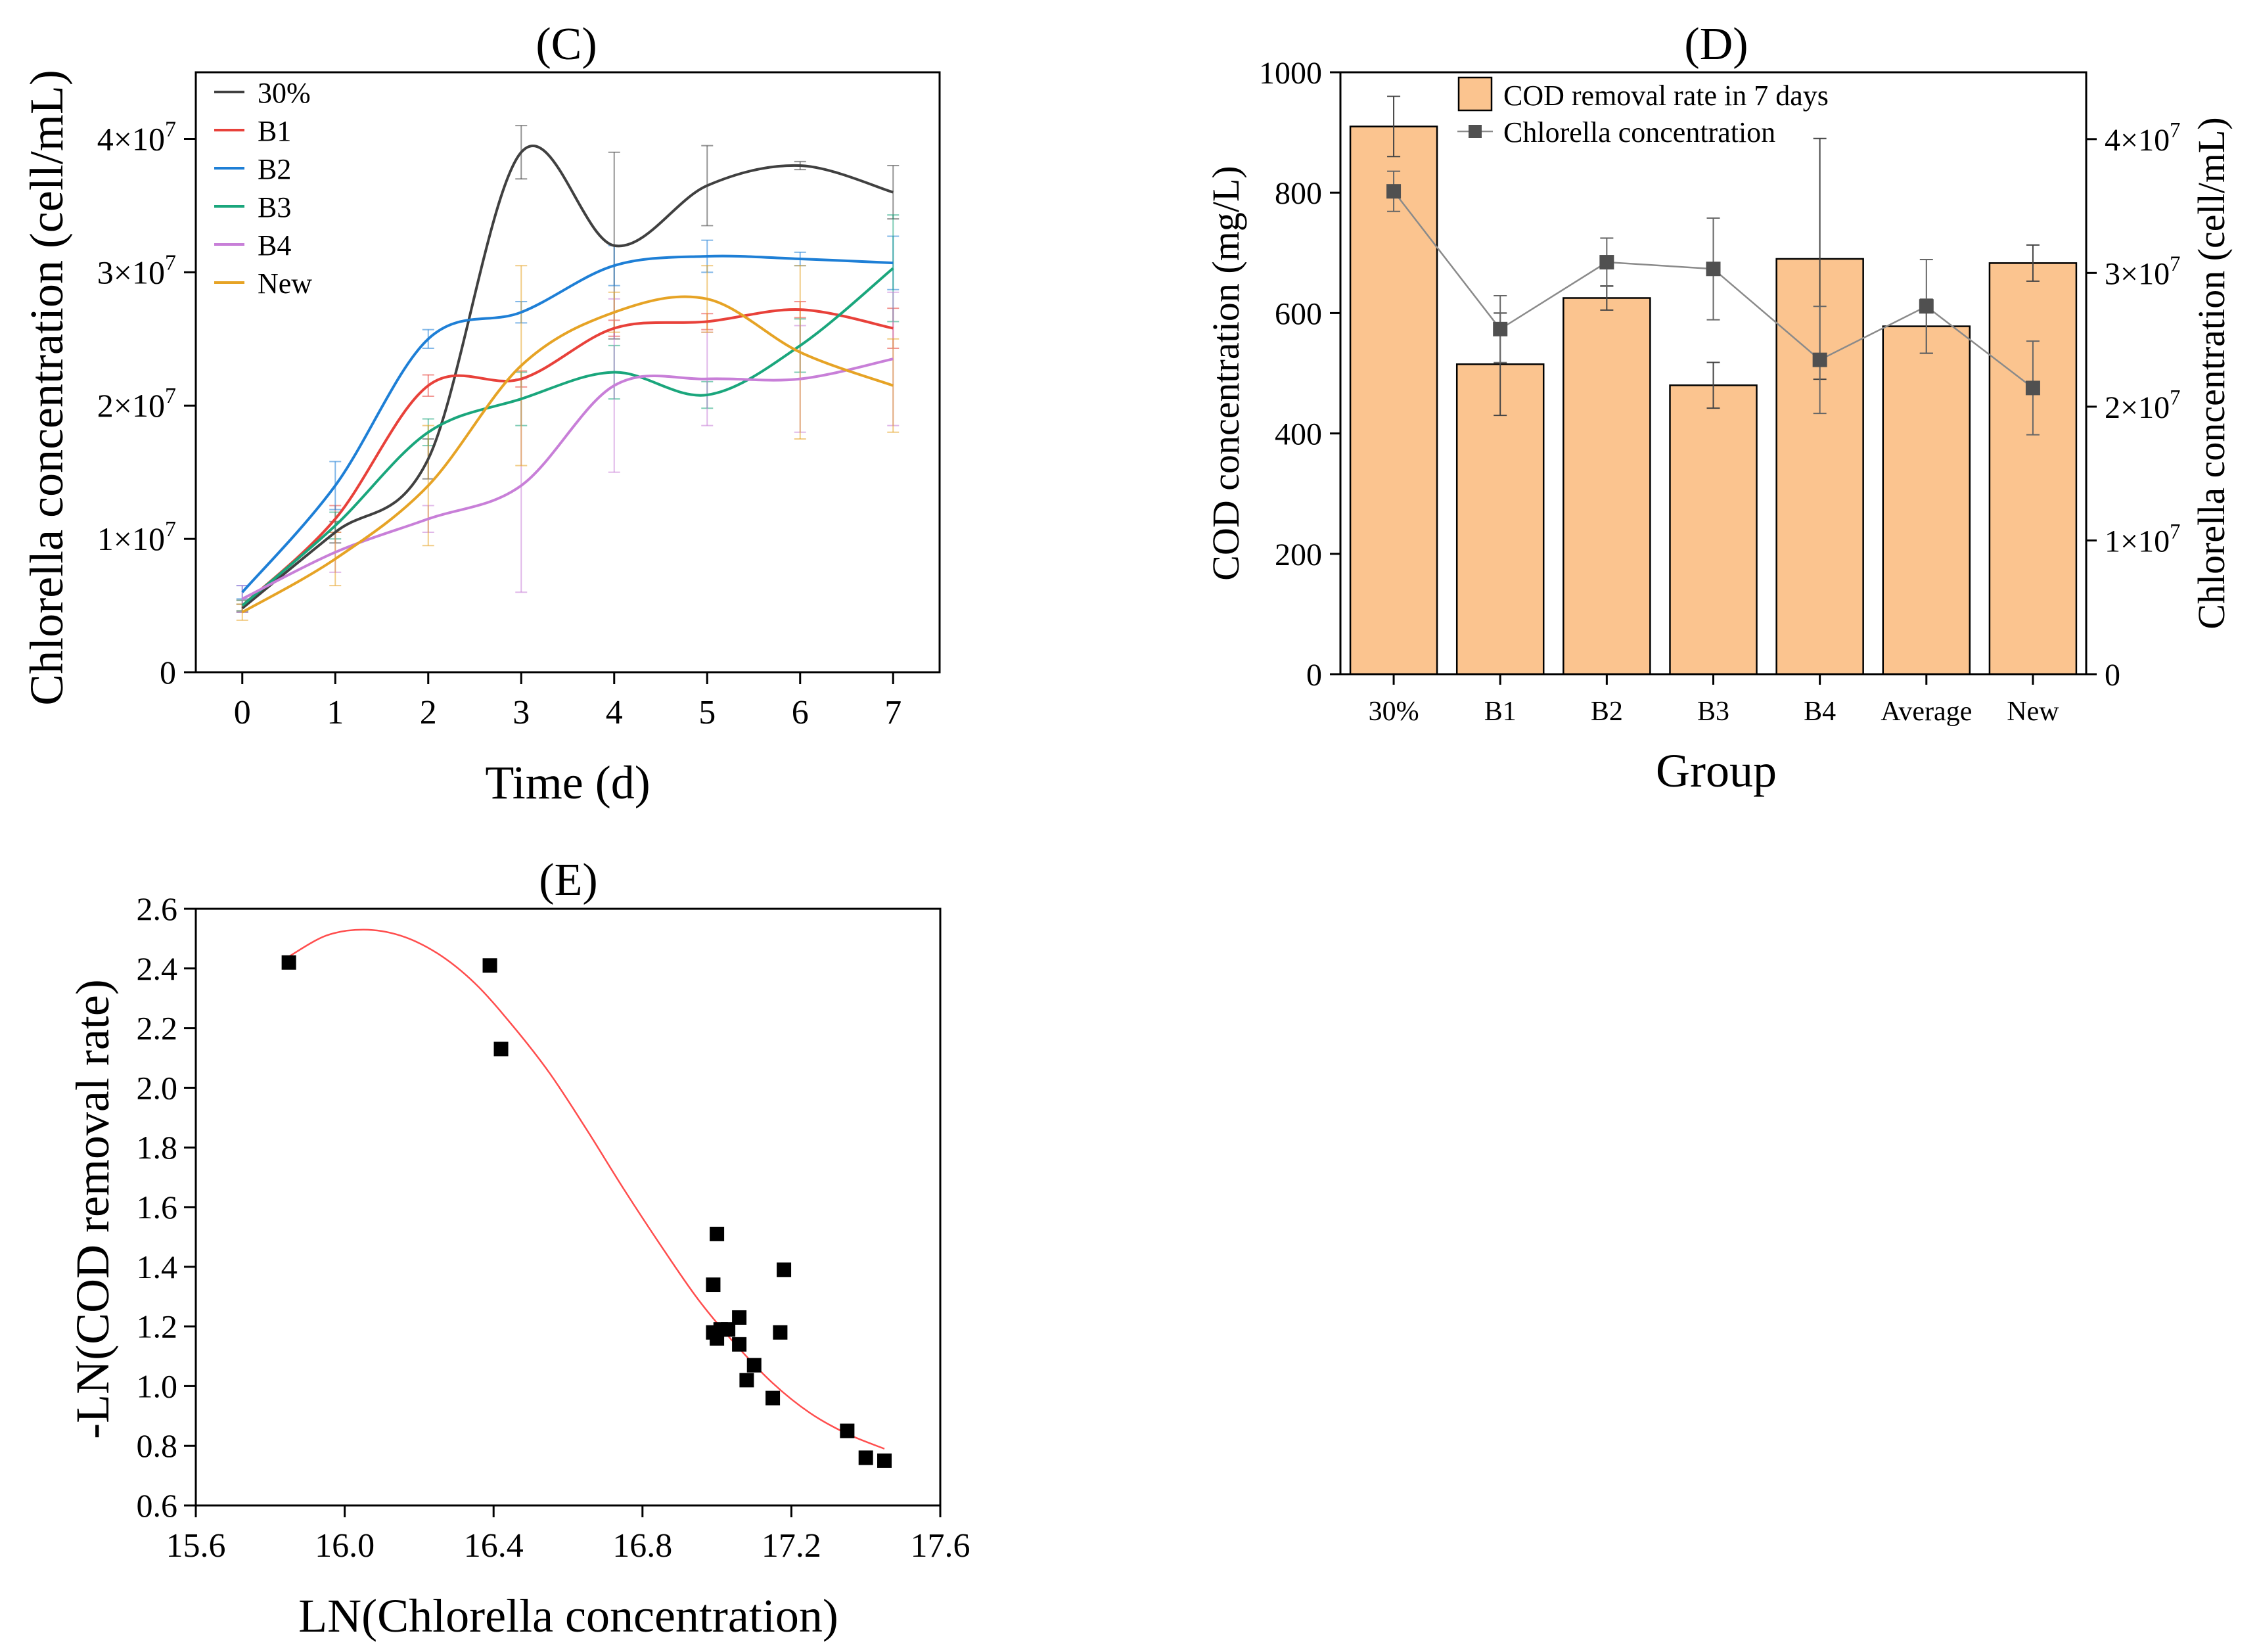 The width and height of the screenshot is (2259, 1652). Describe the element at coordinates (521, 712) in the screenshot. I see `panel-c-x-tick-label: 3` at that location.